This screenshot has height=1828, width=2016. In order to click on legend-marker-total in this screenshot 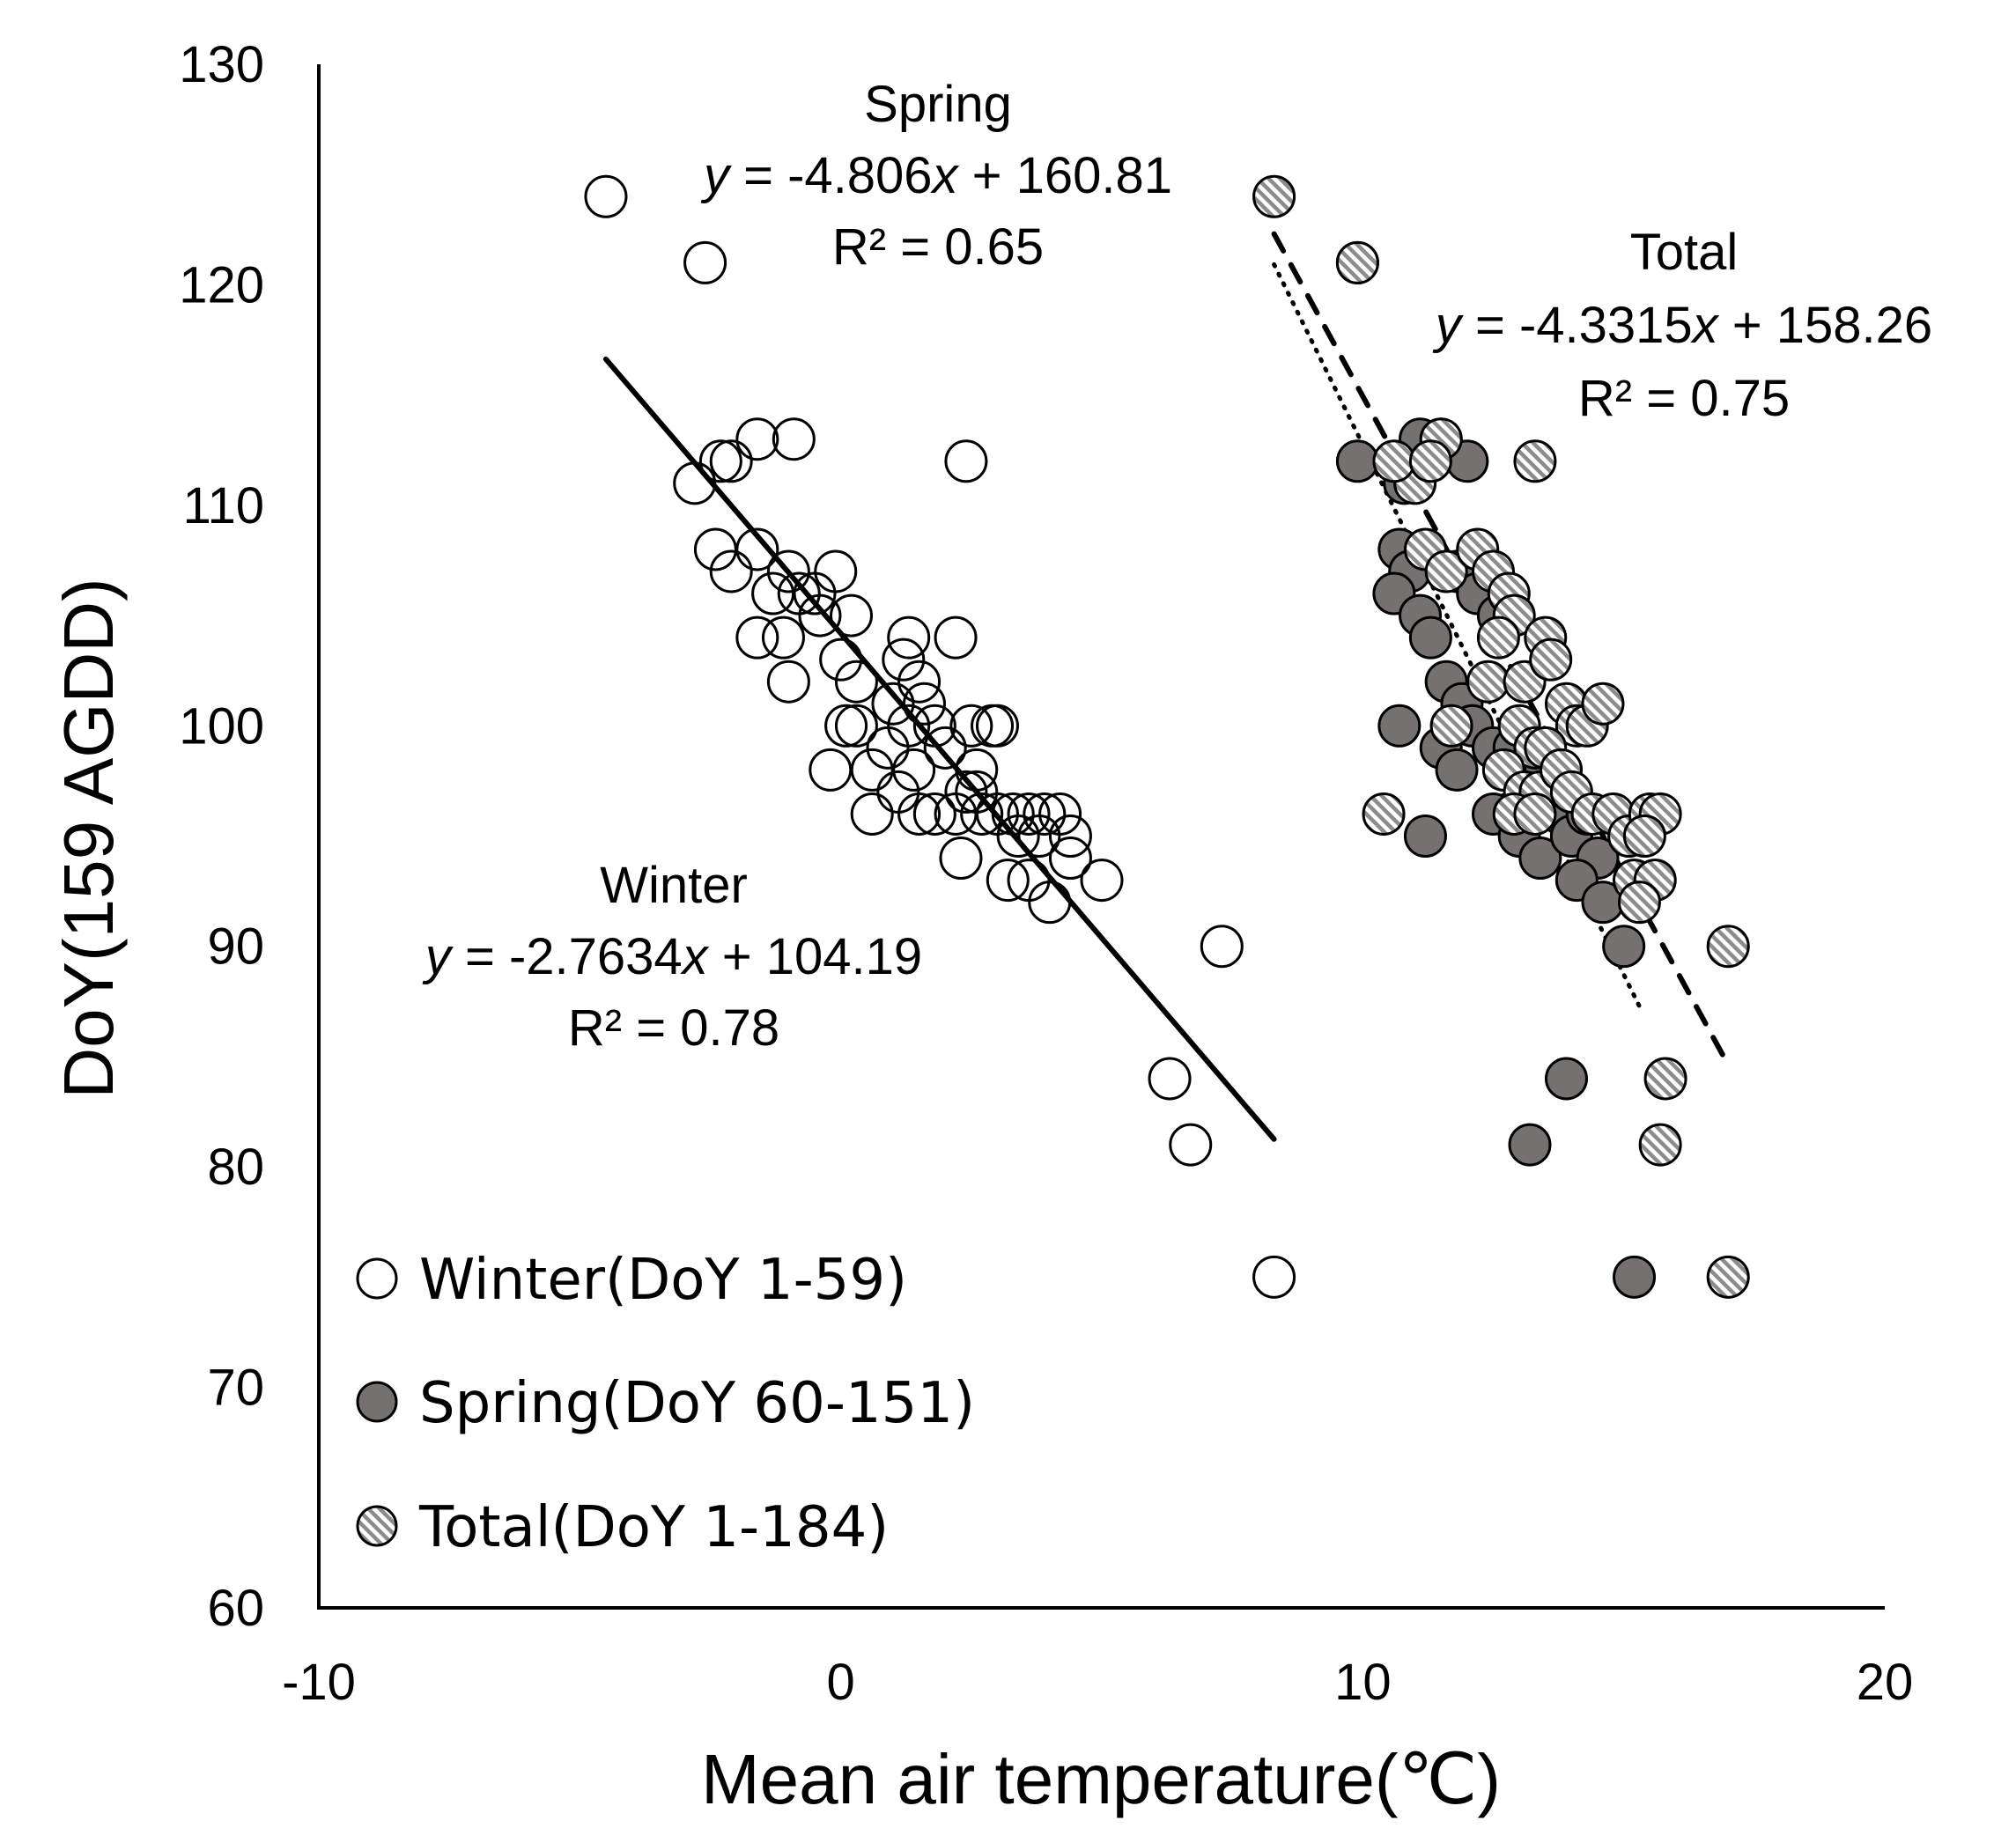, I will do `click(377, 1526)`.